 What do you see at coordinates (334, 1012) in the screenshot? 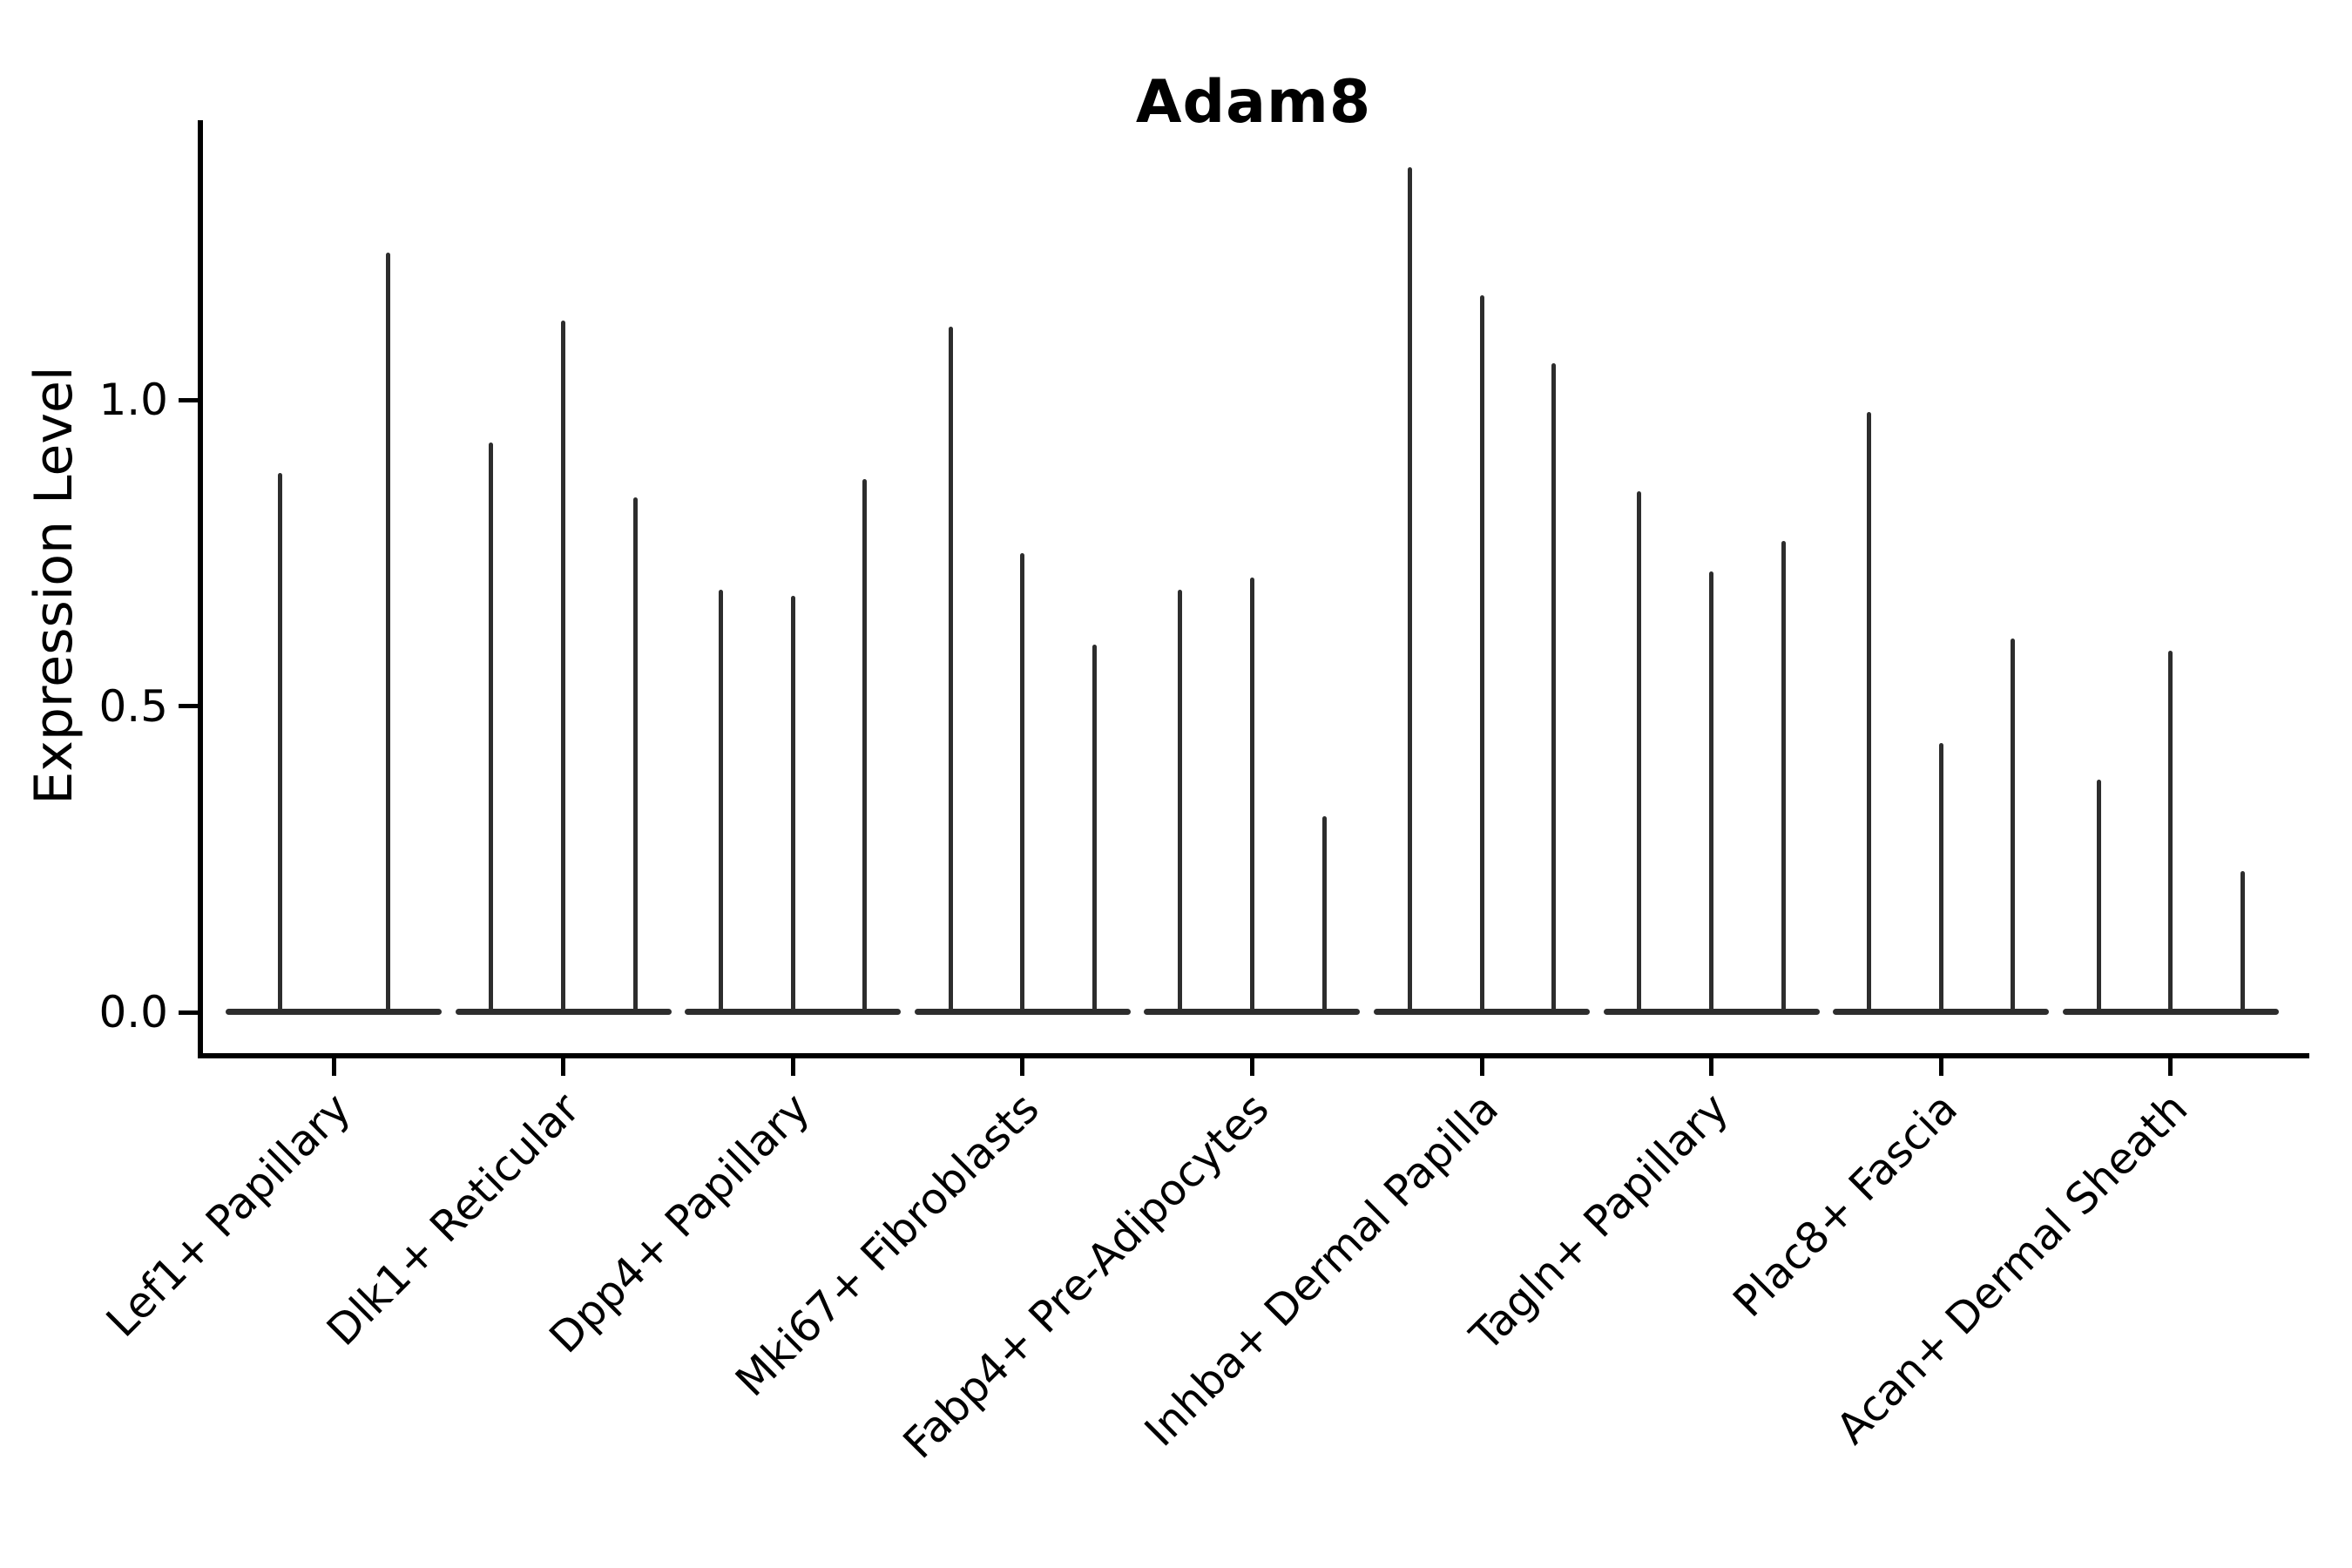
I see `violin-baseline` at bounding box center [334, 1012].